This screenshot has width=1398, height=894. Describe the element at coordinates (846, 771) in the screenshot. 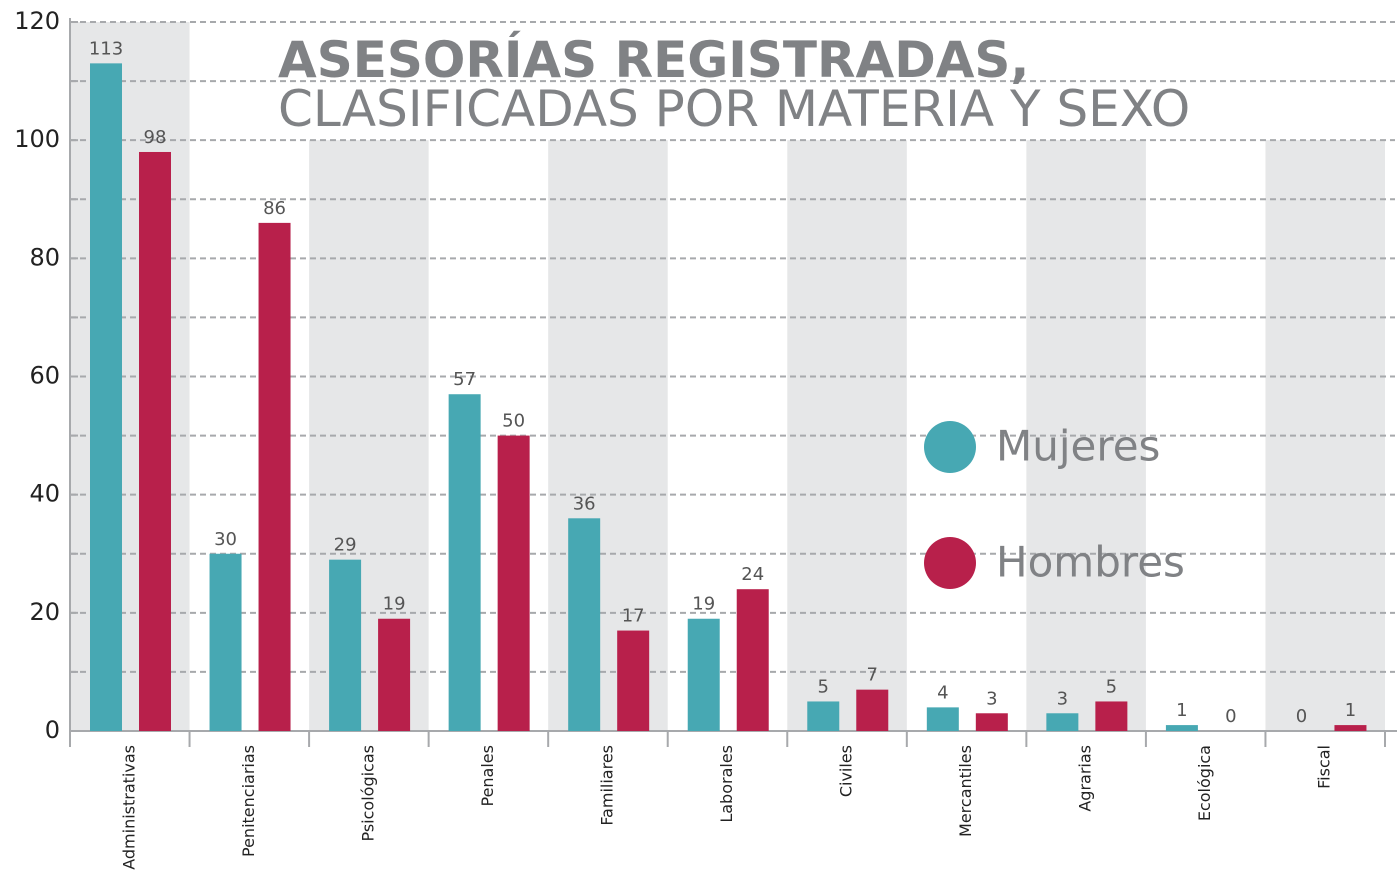

I see `x-tick-label: Civiles` at that location.